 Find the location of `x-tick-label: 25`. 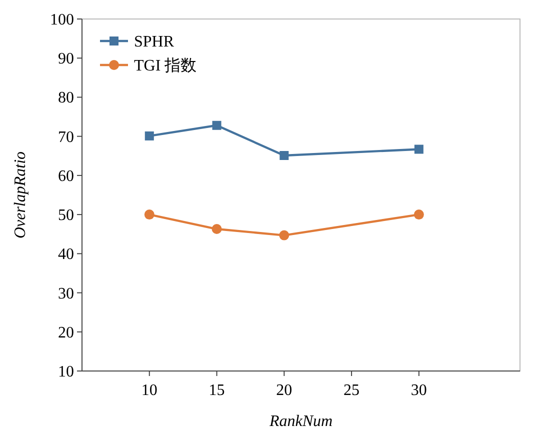

x-tick-label: 25 is located at coordinates (352, 390).